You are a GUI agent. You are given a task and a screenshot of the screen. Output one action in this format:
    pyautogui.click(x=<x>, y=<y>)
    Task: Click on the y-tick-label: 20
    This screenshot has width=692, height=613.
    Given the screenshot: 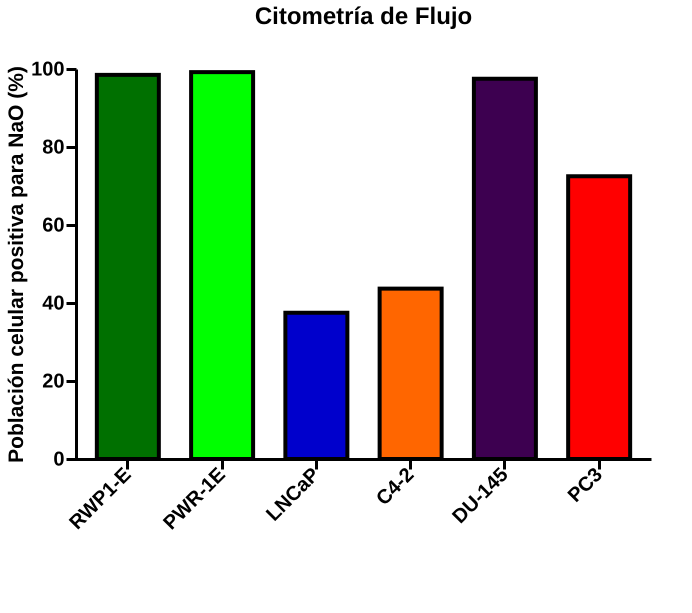 What is the action you would take?
    pyautogui.click(x=53, y=381)
    